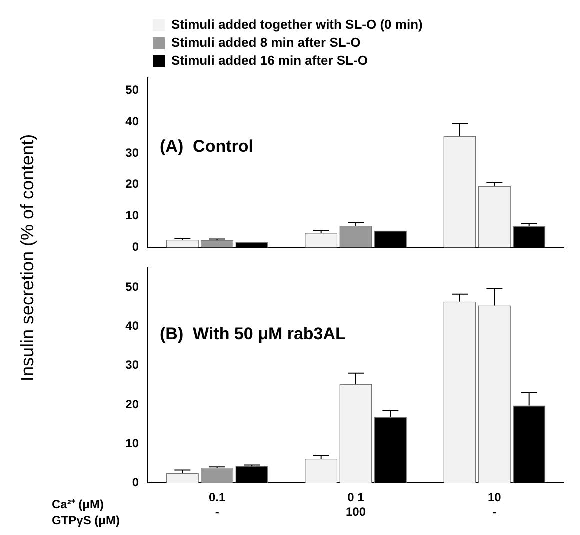 The image size is (580, 535). I want to click on y-axis-title: Insulin secretion (% of content), so click(28, 258).